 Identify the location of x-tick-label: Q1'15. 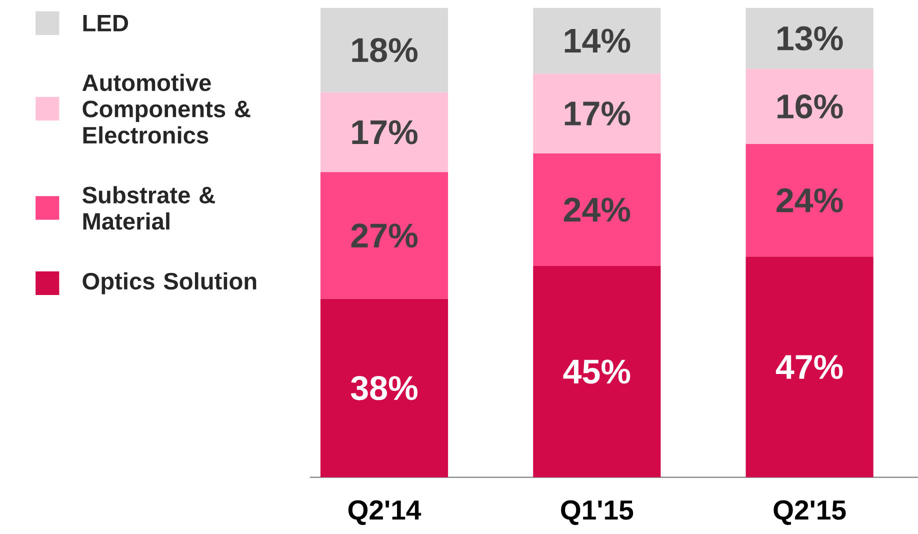
(597, 512).